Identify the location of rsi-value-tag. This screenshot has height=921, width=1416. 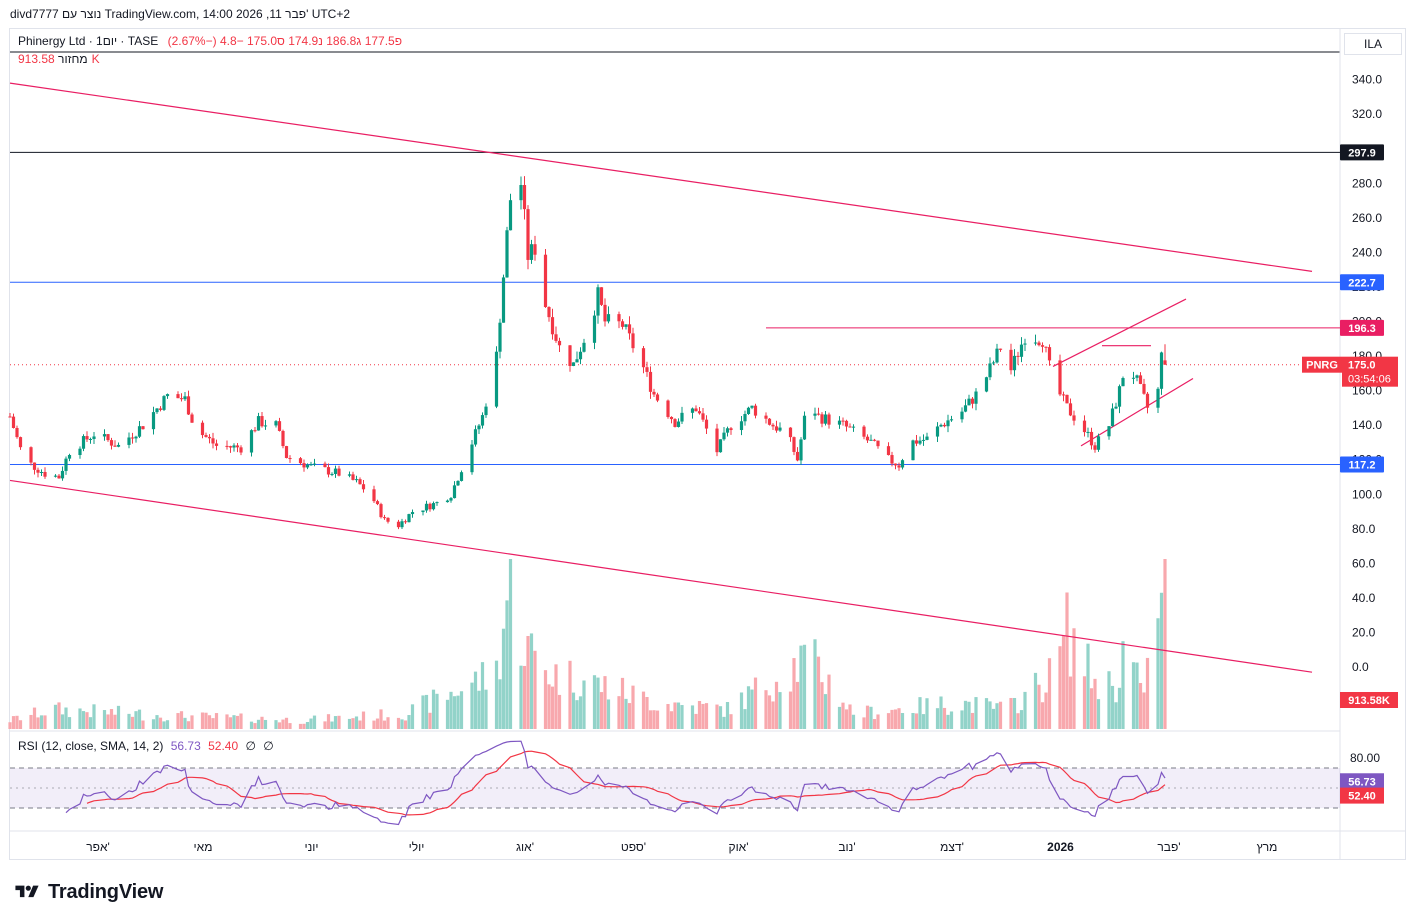
(1362, 781).